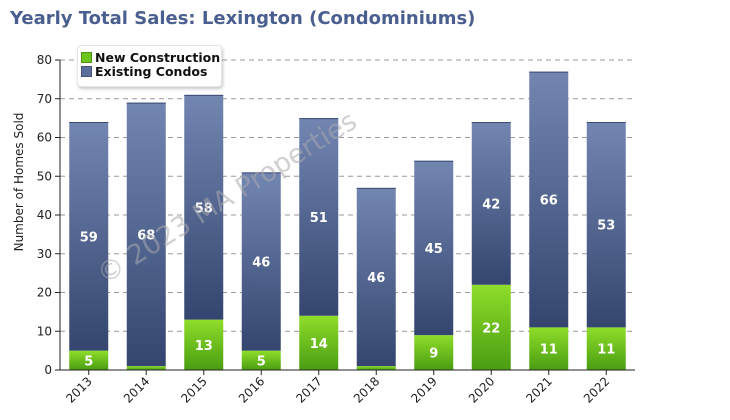 The width and height of the screenshot is (730, 420). I want to click on y-tick-label: 30, so click(44, 254).